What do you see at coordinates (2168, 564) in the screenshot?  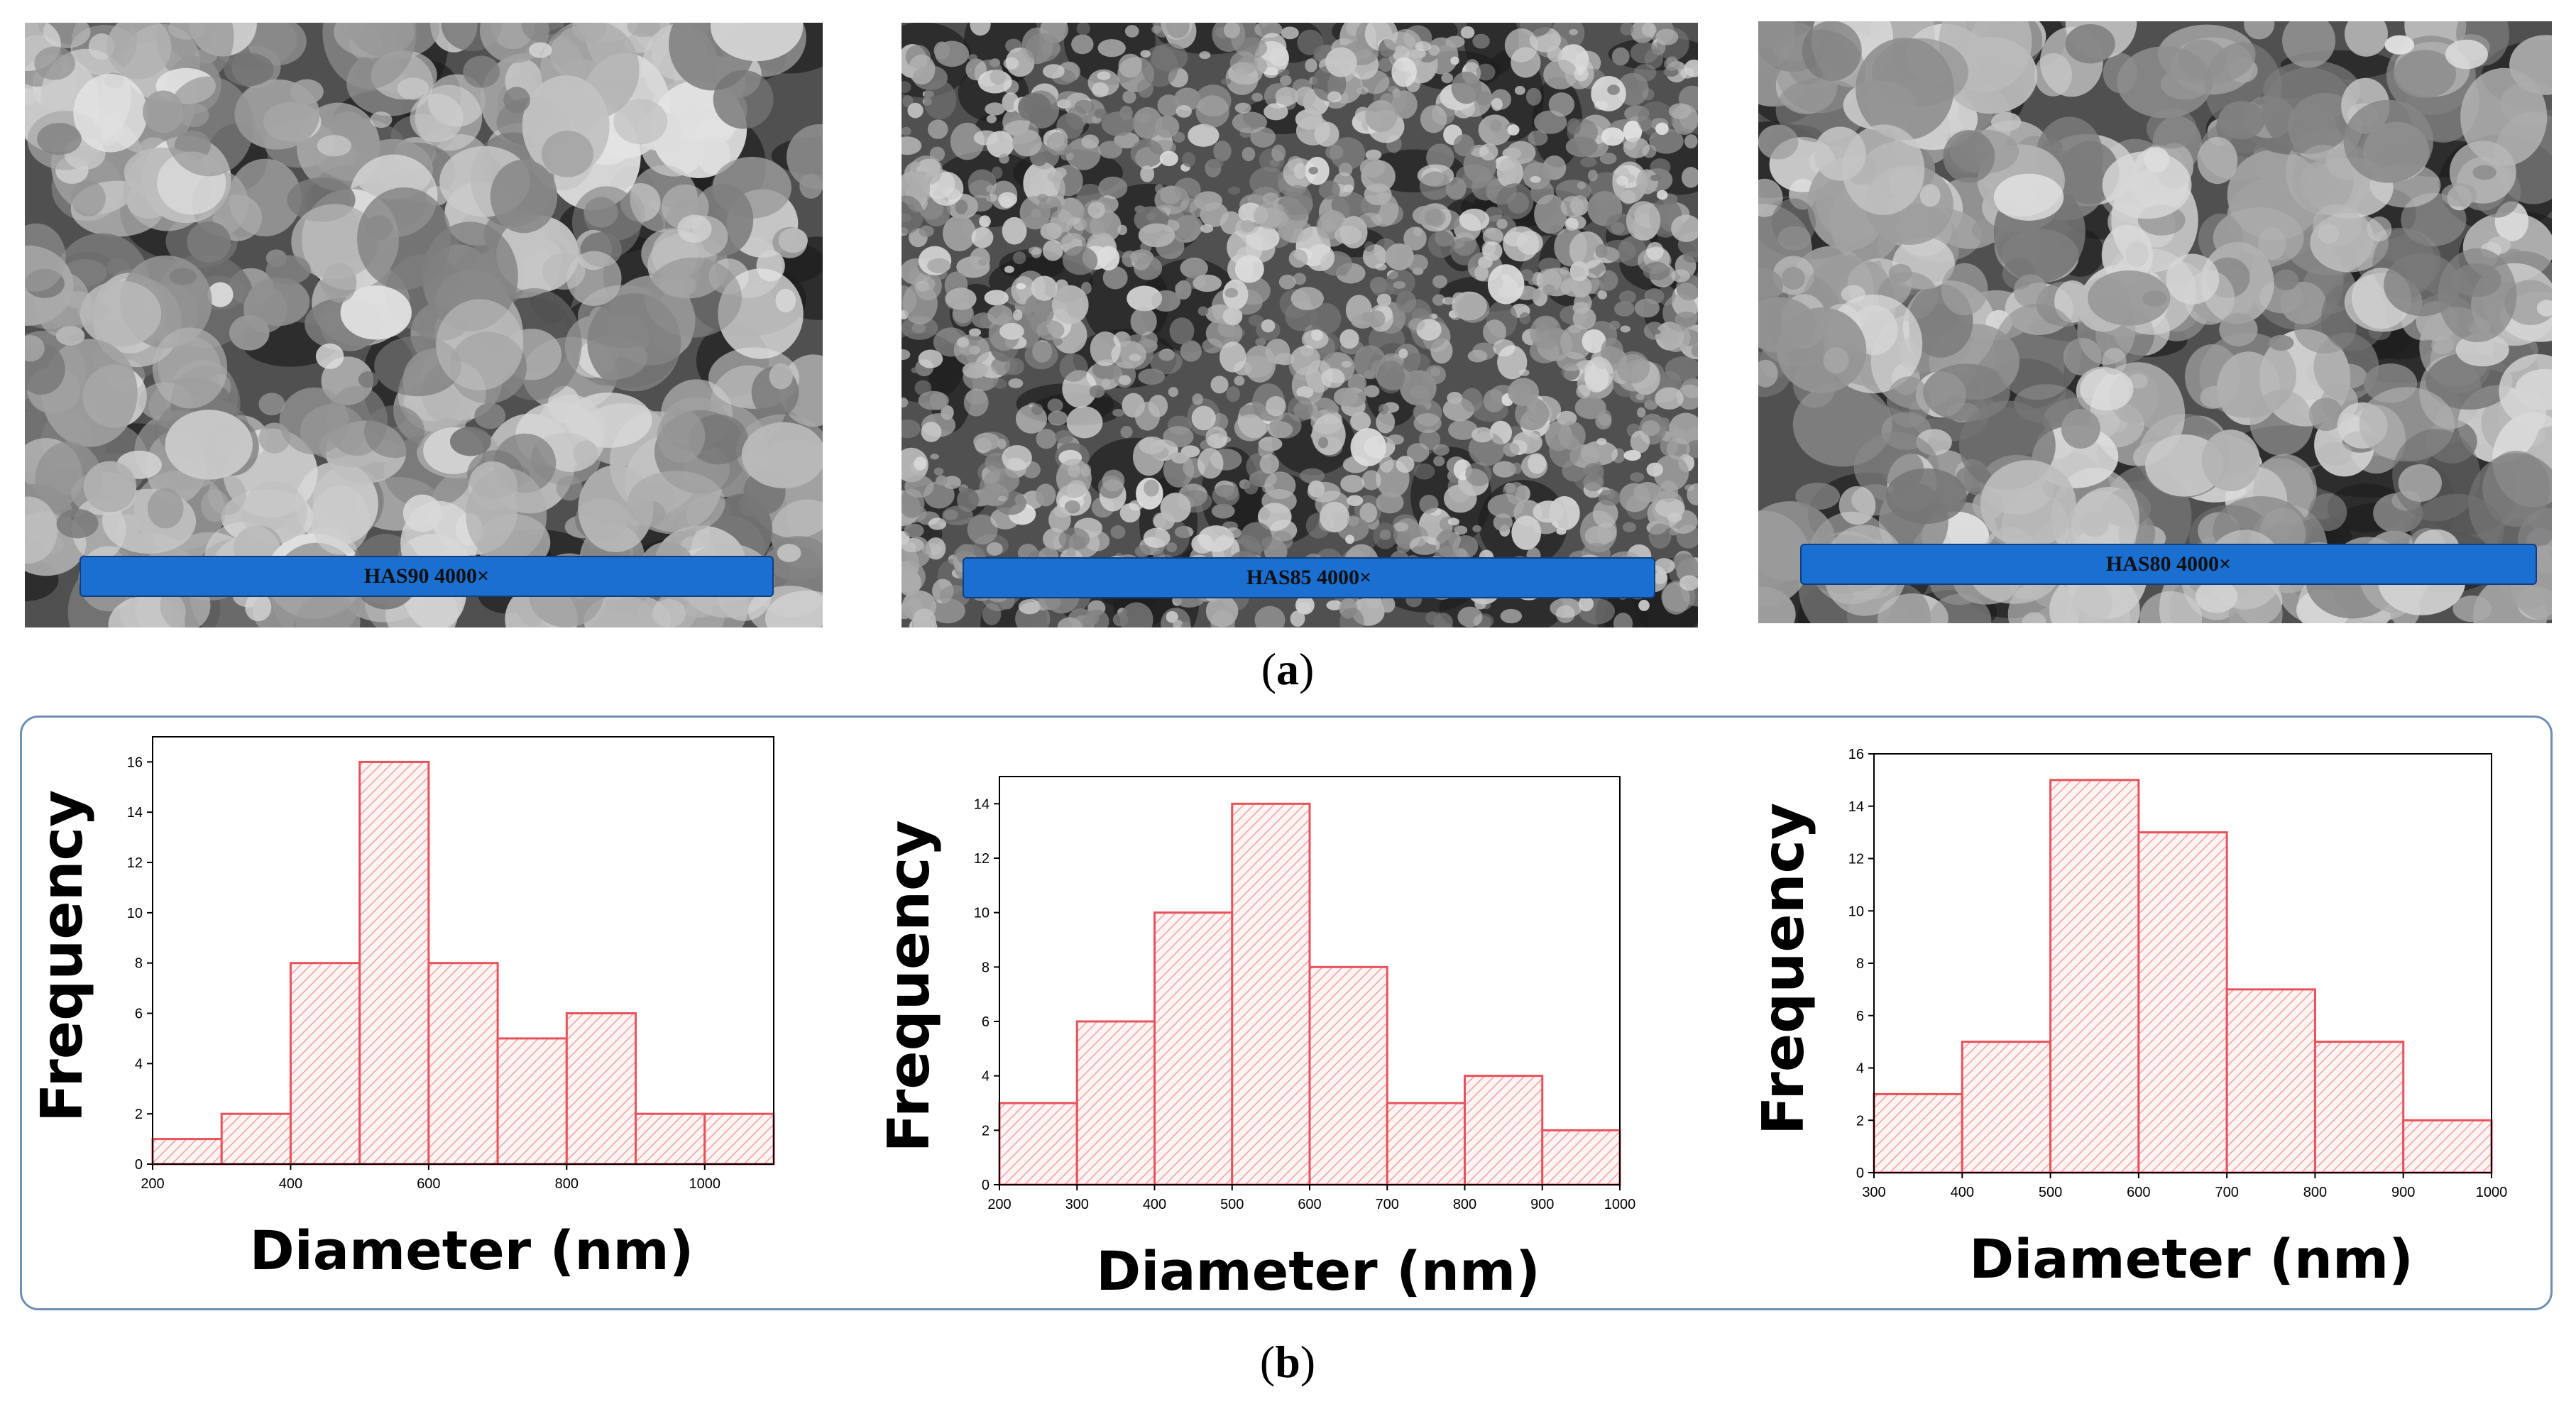 I see `sem-label-has80: HAS80 4000×` at bounding box center [2168, 564].